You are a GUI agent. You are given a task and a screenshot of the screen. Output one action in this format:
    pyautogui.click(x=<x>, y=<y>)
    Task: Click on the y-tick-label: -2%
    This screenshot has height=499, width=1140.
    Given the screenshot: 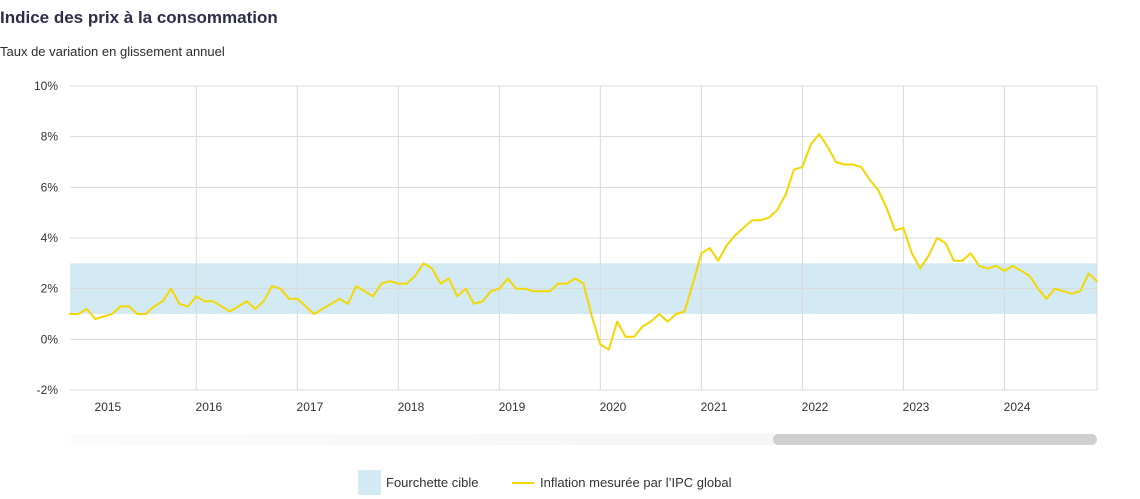 What is the action you would take?
    pyautogui.click(x=48, y=390)
    